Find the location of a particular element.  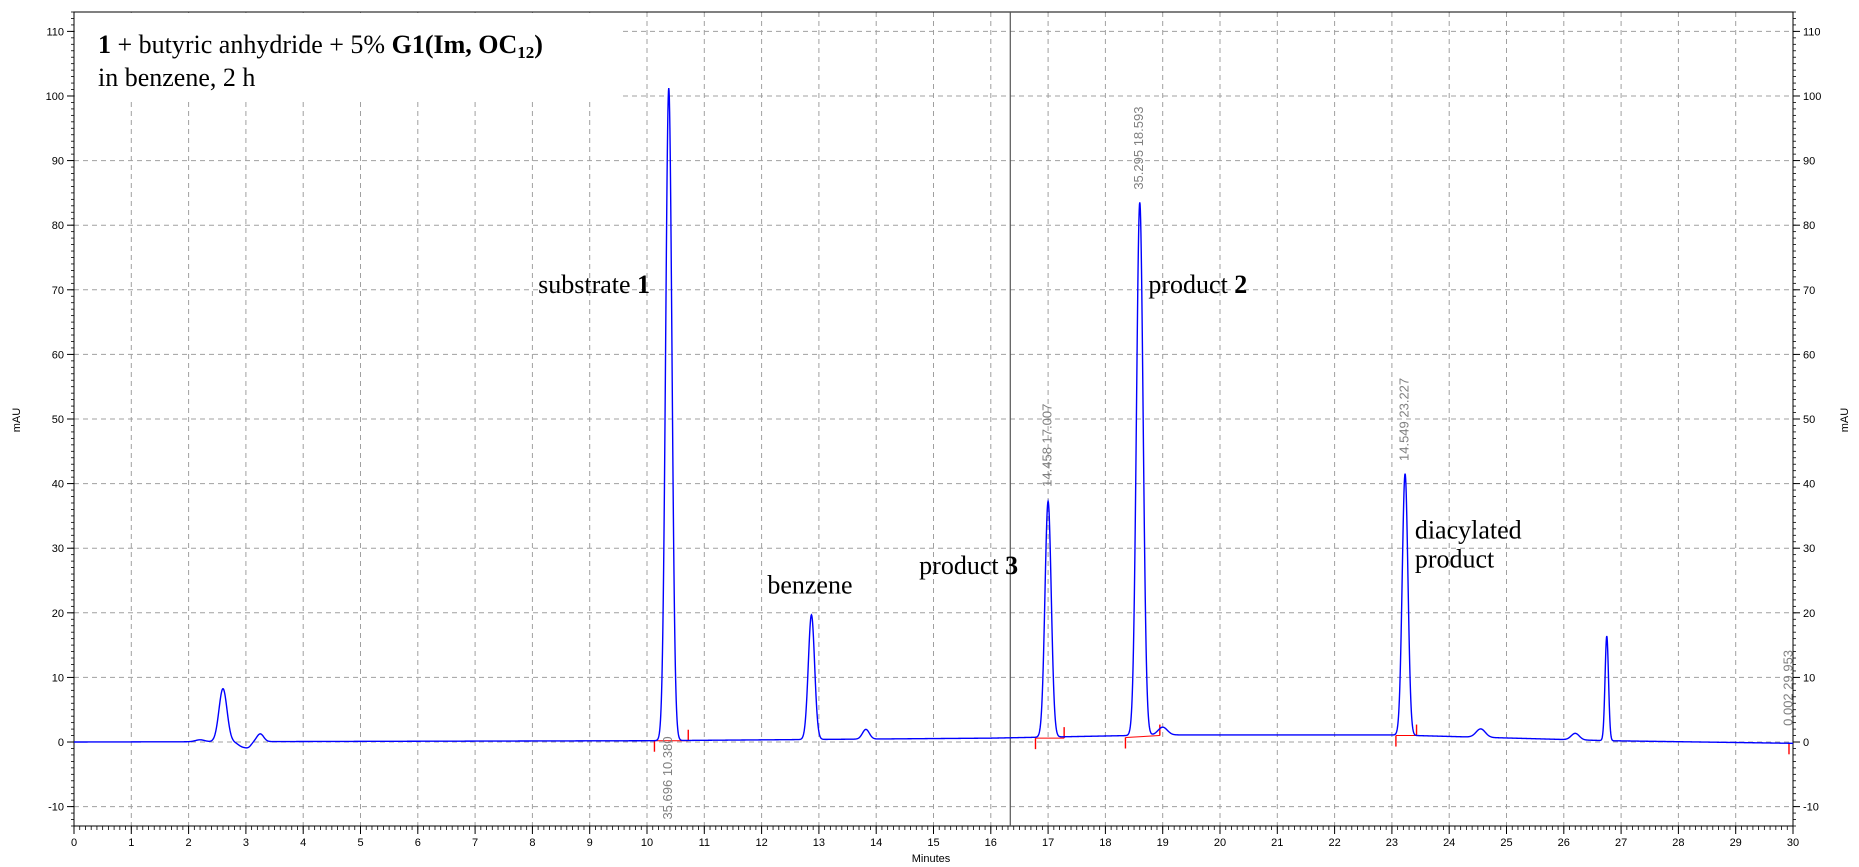

y-tick-label-right: 110 is located at coordinates (1812, 32).